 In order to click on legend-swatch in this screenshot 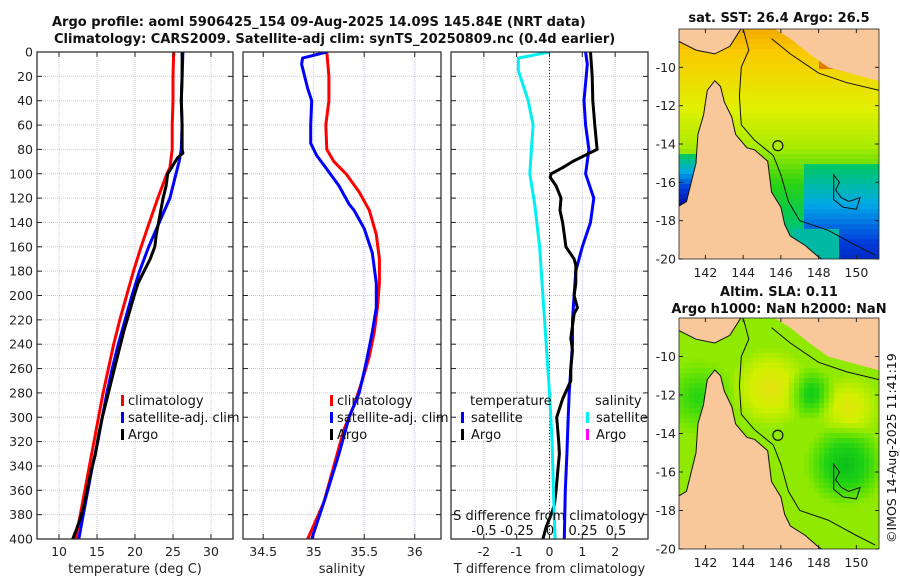, I will do `click(331, 434)`.